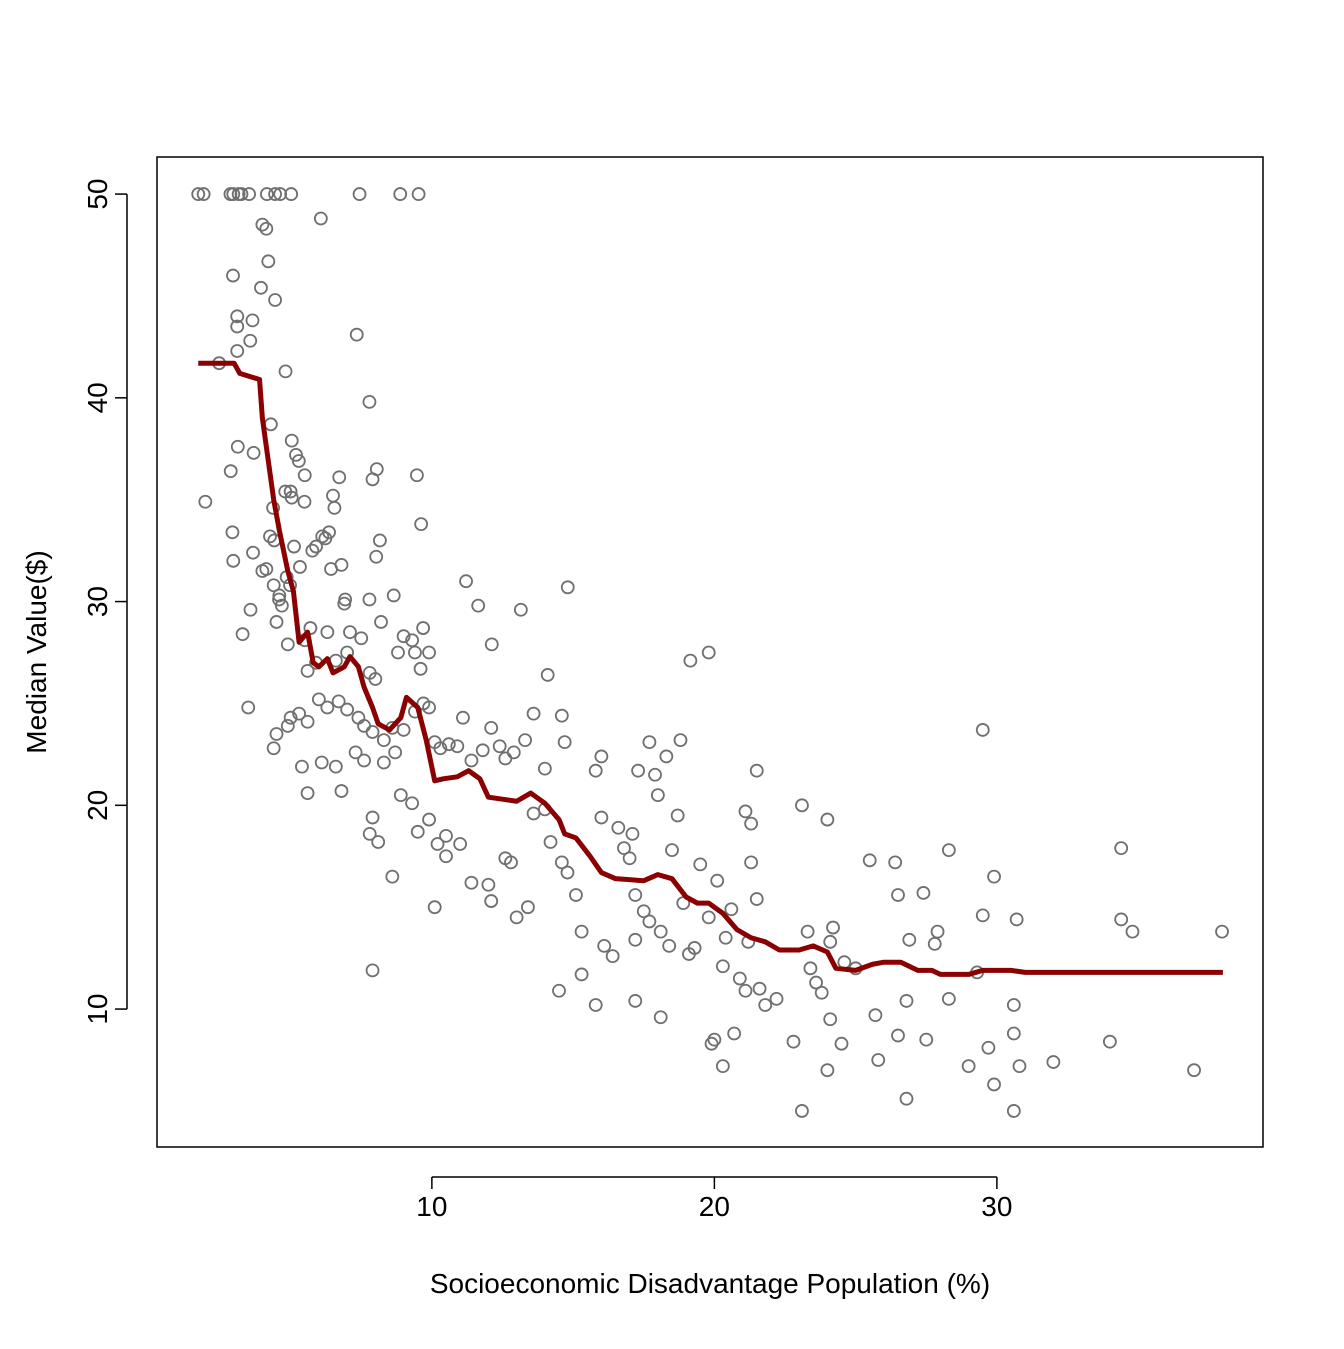  I want to click on x-tick-label: 30, so click(996, 1206).